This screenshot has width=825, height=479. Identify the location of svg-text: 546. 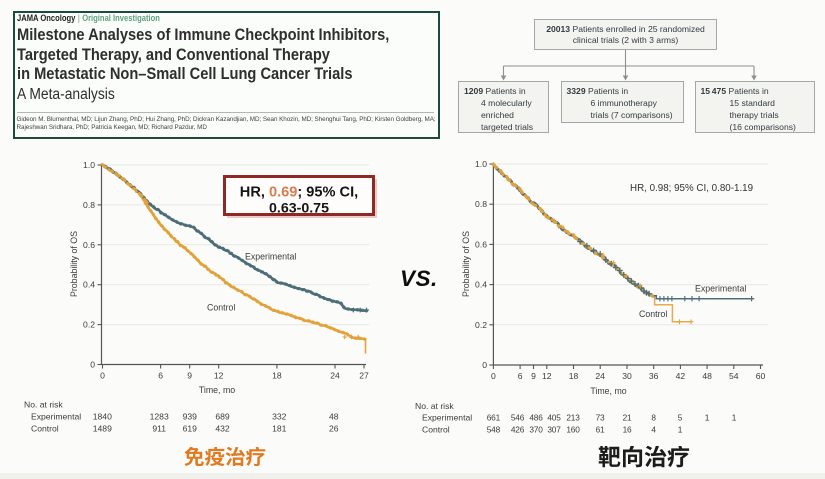
(518, 418).